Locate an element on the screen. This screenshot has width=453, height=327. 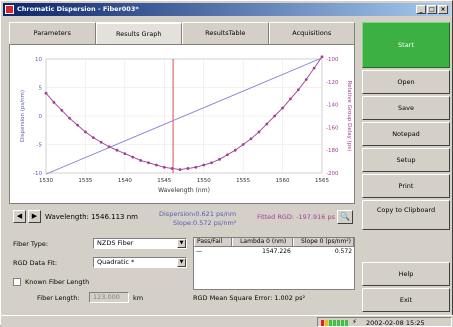
dispersion-value: -0.621 ps/nm is located at coordinates (215, 214).